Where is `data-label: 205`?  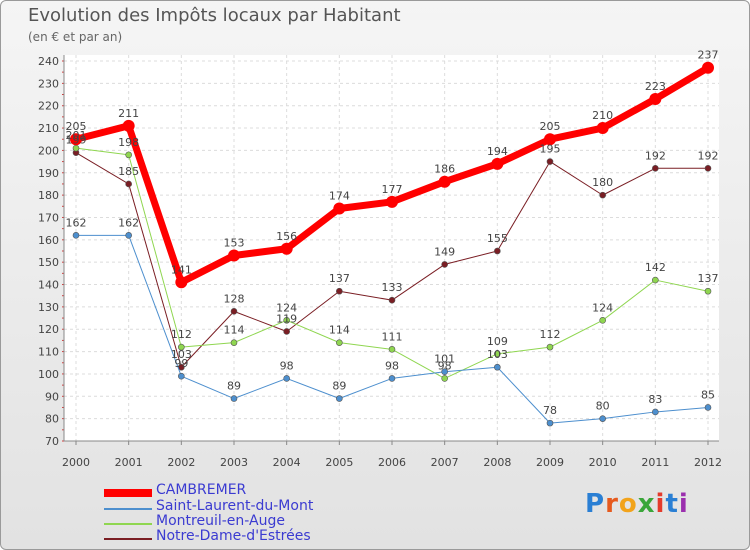
data-label: 205 is located at coordinates (76, 126).